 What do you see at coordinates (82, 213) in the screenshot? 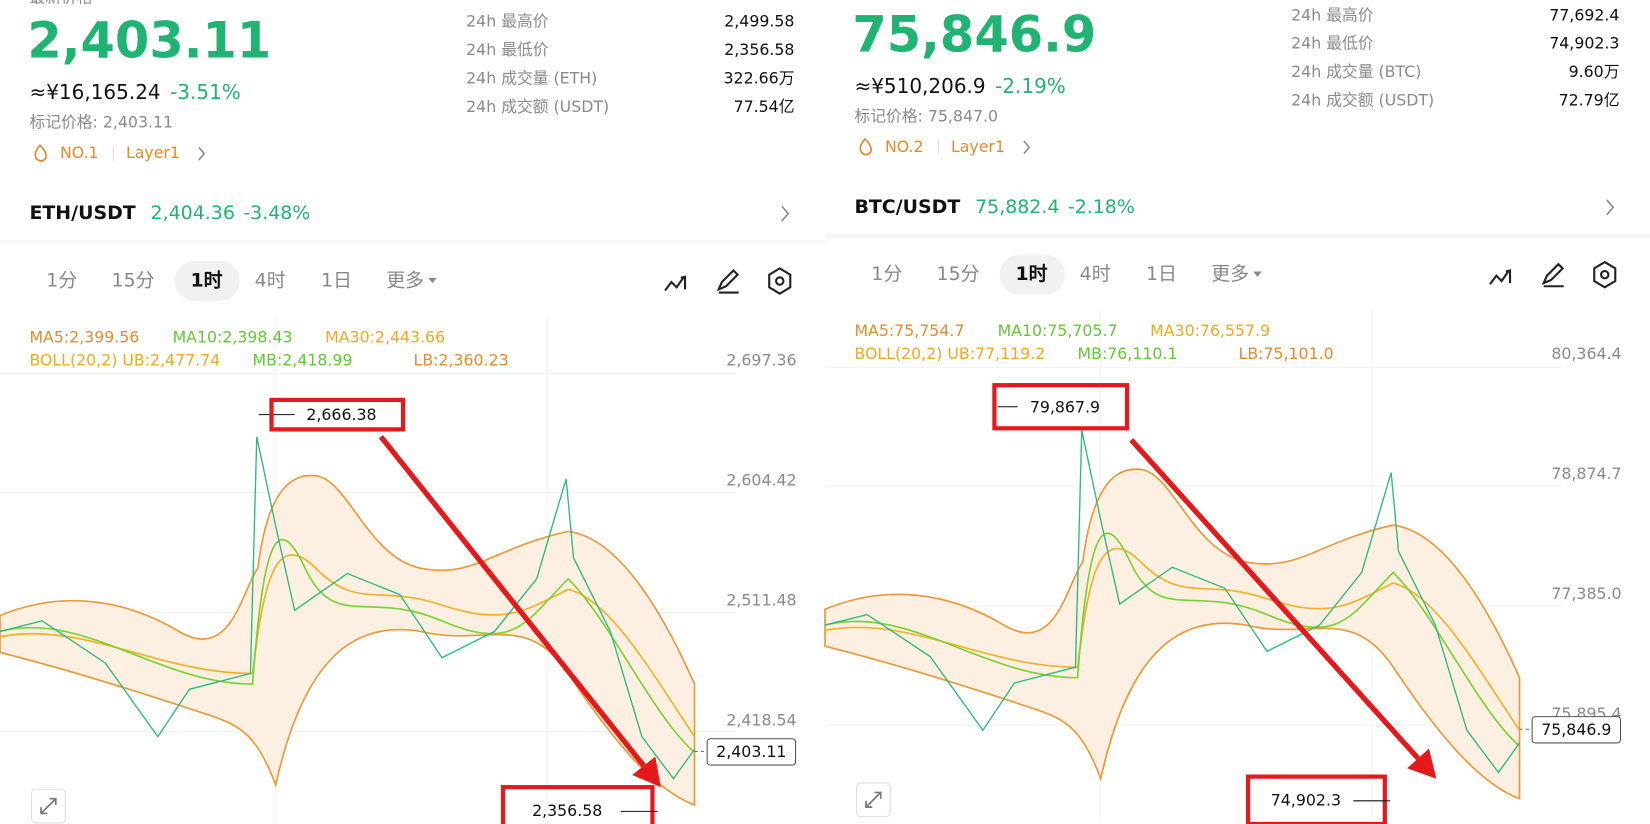
I see `pair: ETH/USDT` at bounding box center [82, 213].